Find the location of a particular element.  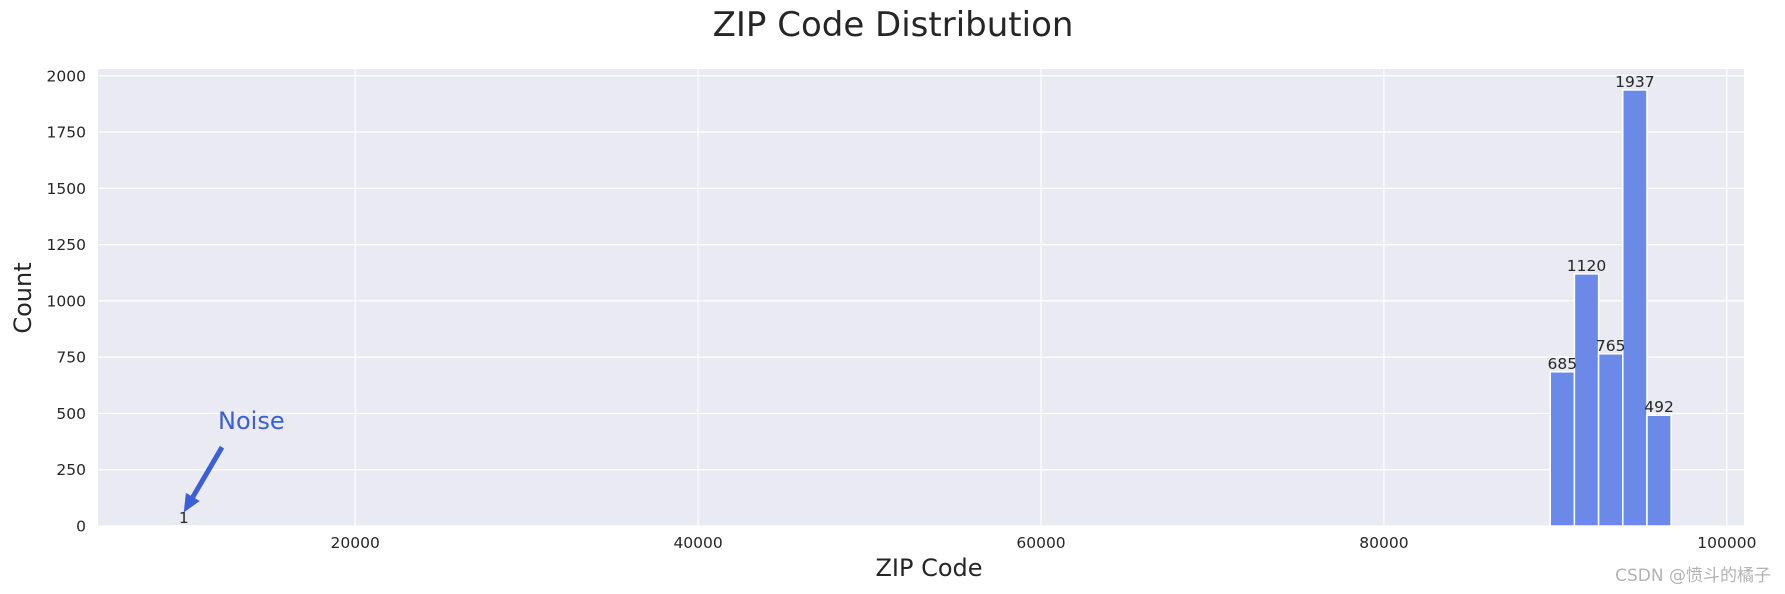

bar-value-label: 685 is located at coordinates (1563, 364).